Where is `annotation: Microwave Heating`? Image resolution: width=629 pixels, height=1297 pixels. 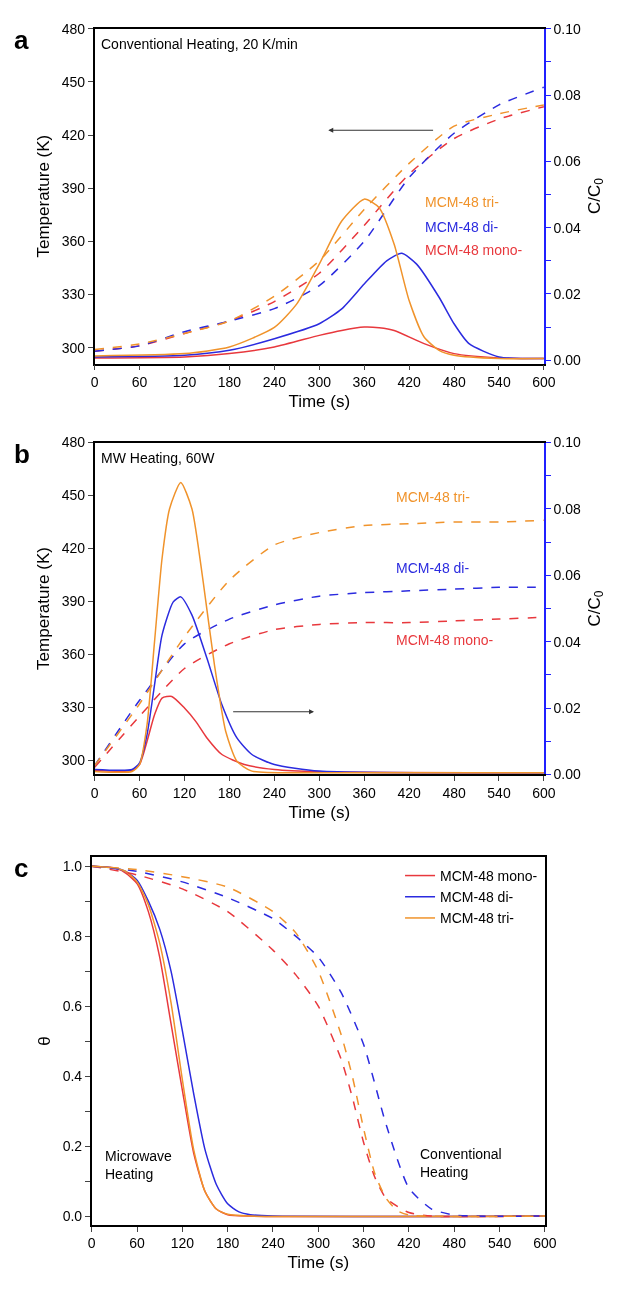 annotation: Microwave Heating is located at coordinates (139, 1165).